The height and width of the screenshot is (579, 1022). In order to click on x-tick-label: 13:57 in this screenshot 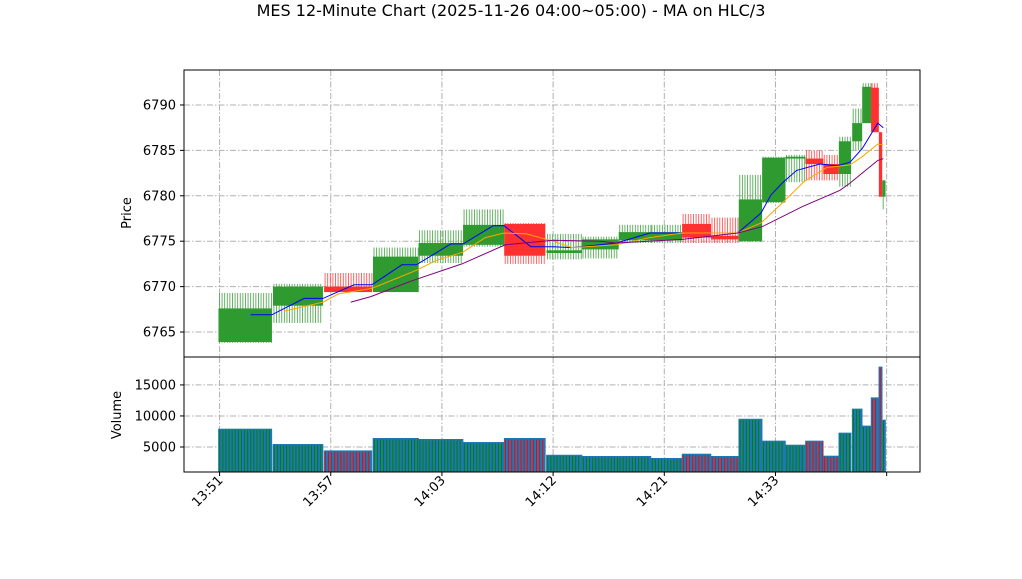, I will do `click(318, 491)`.